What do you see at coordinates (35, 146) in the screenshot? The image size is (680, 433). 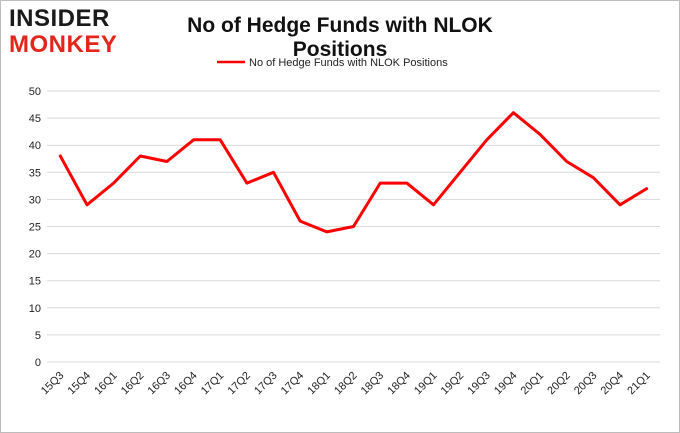 I see `y-tick-label: 40` at bounding box center [35, 146].